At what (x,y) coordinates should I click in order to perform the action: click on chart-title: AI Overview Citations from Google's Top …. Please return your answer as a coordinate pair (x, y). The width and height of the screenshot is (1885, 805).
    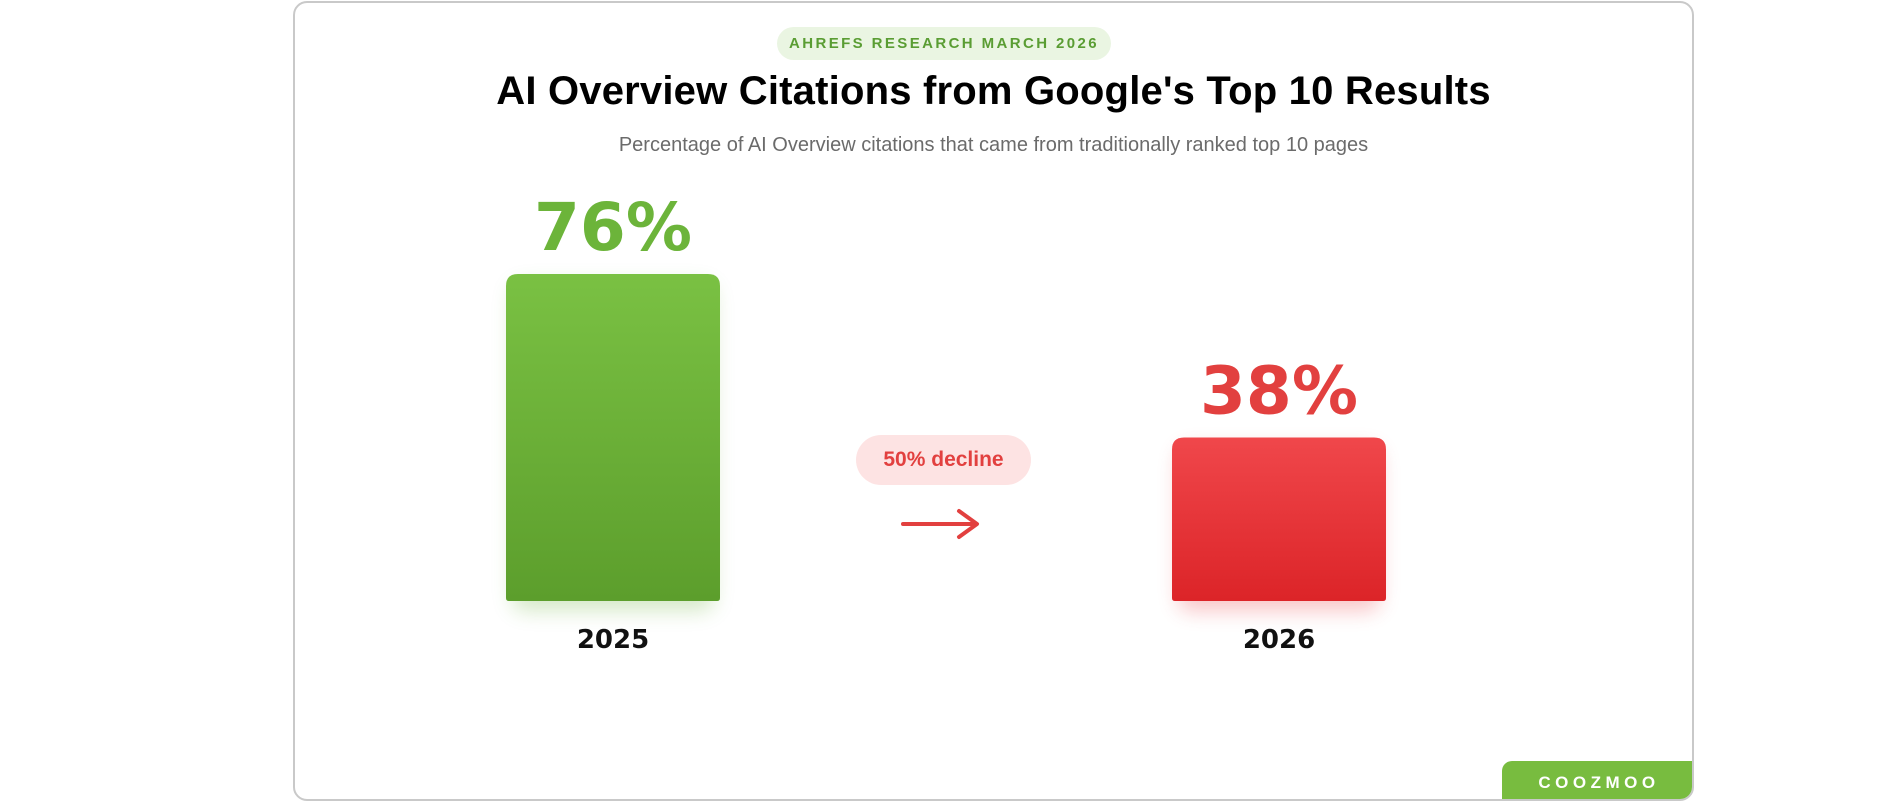
    Looking at the image, I should click on (993, 91).